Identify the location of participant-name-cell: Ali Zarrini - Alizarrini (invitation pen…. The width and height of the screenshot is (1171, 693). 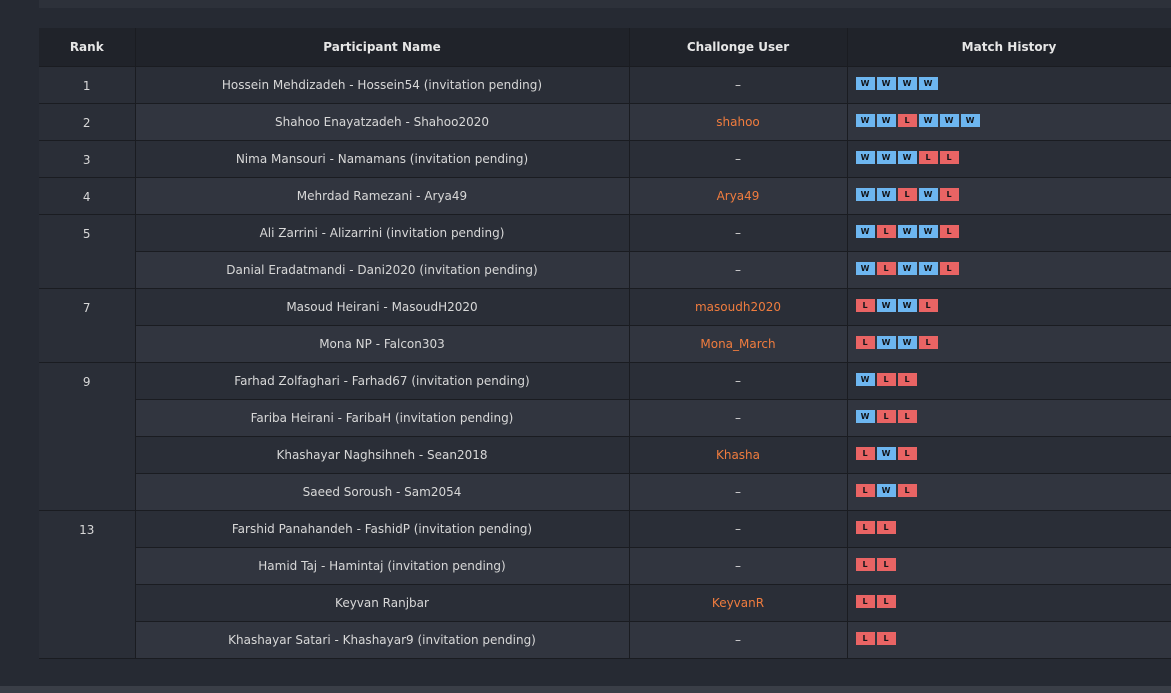
(382, 233).